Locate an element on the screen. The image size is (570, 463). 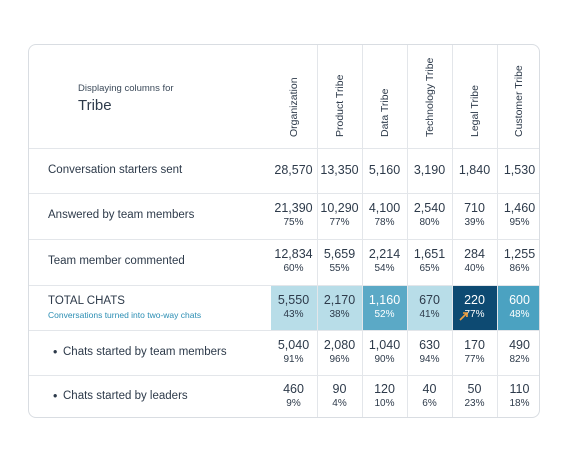
cell-value: 40 is located at coordinates (429, 389).